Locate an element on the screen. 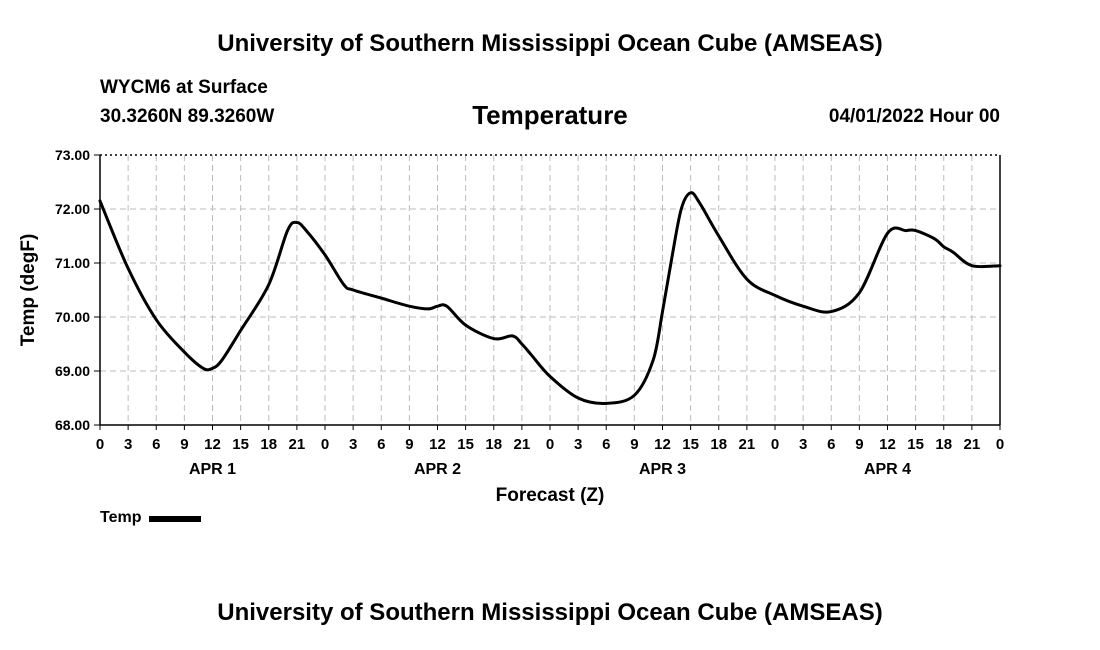 The height and width of the screenshot is (650, 1100). y-tick-label: 70.00 is located at coordinates (72, 317).